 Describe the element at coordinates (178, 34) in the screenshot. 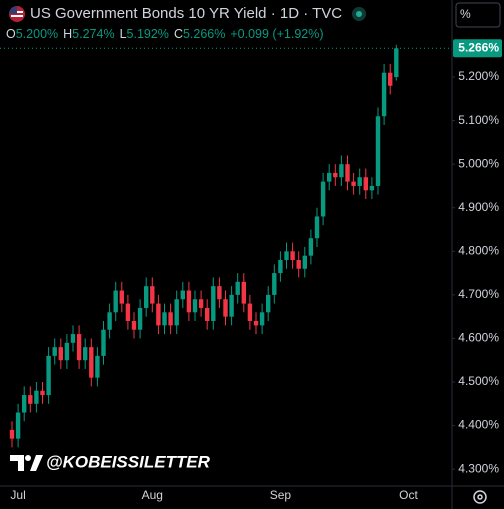

I see `ohlc-key: C` at that location.